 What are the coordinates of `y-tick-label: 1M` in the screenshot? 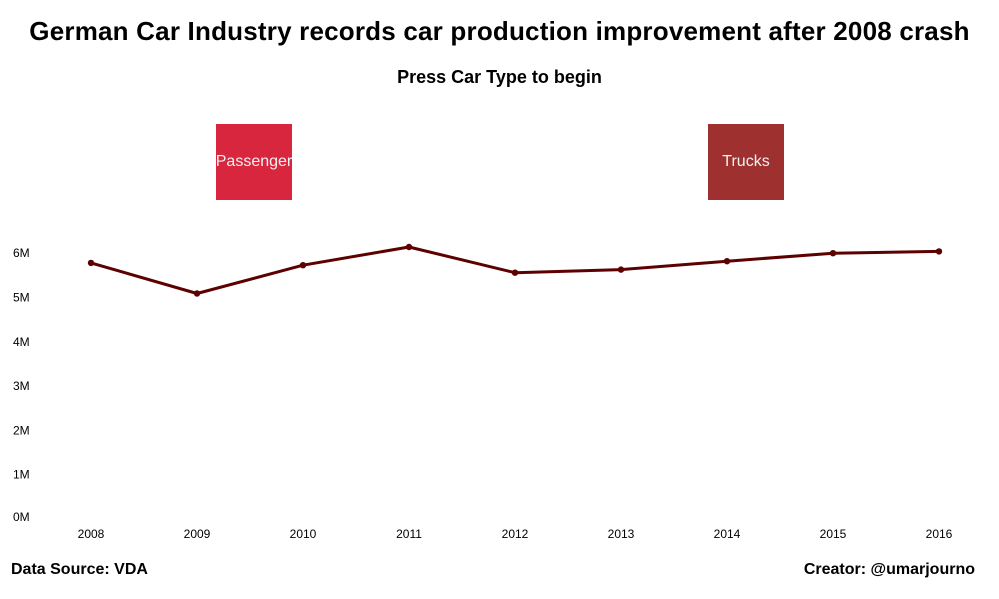 It's located at (21, 475).